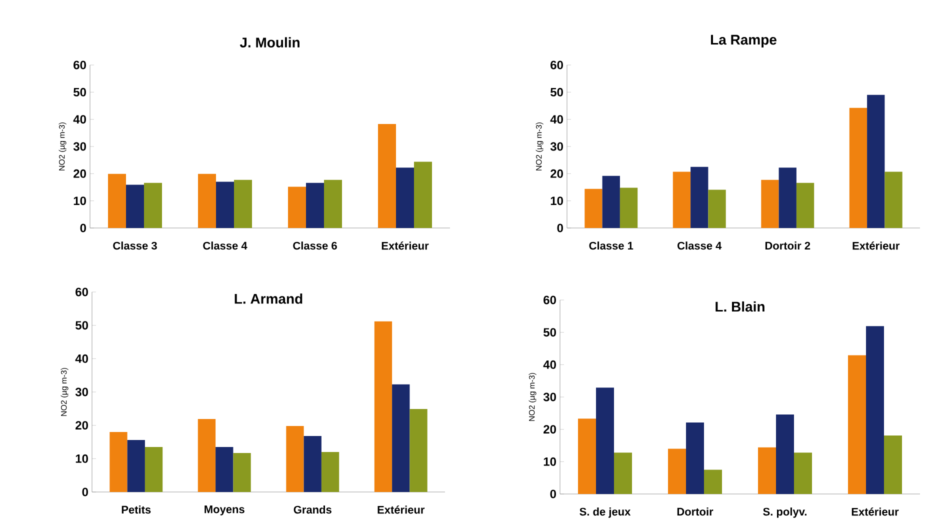 This screenshot has width=927, height=532. What do you see at coordinates (136, 510) in the screenshot?
I see `x-tick-label: Petits` at bounding box center [136, 510].